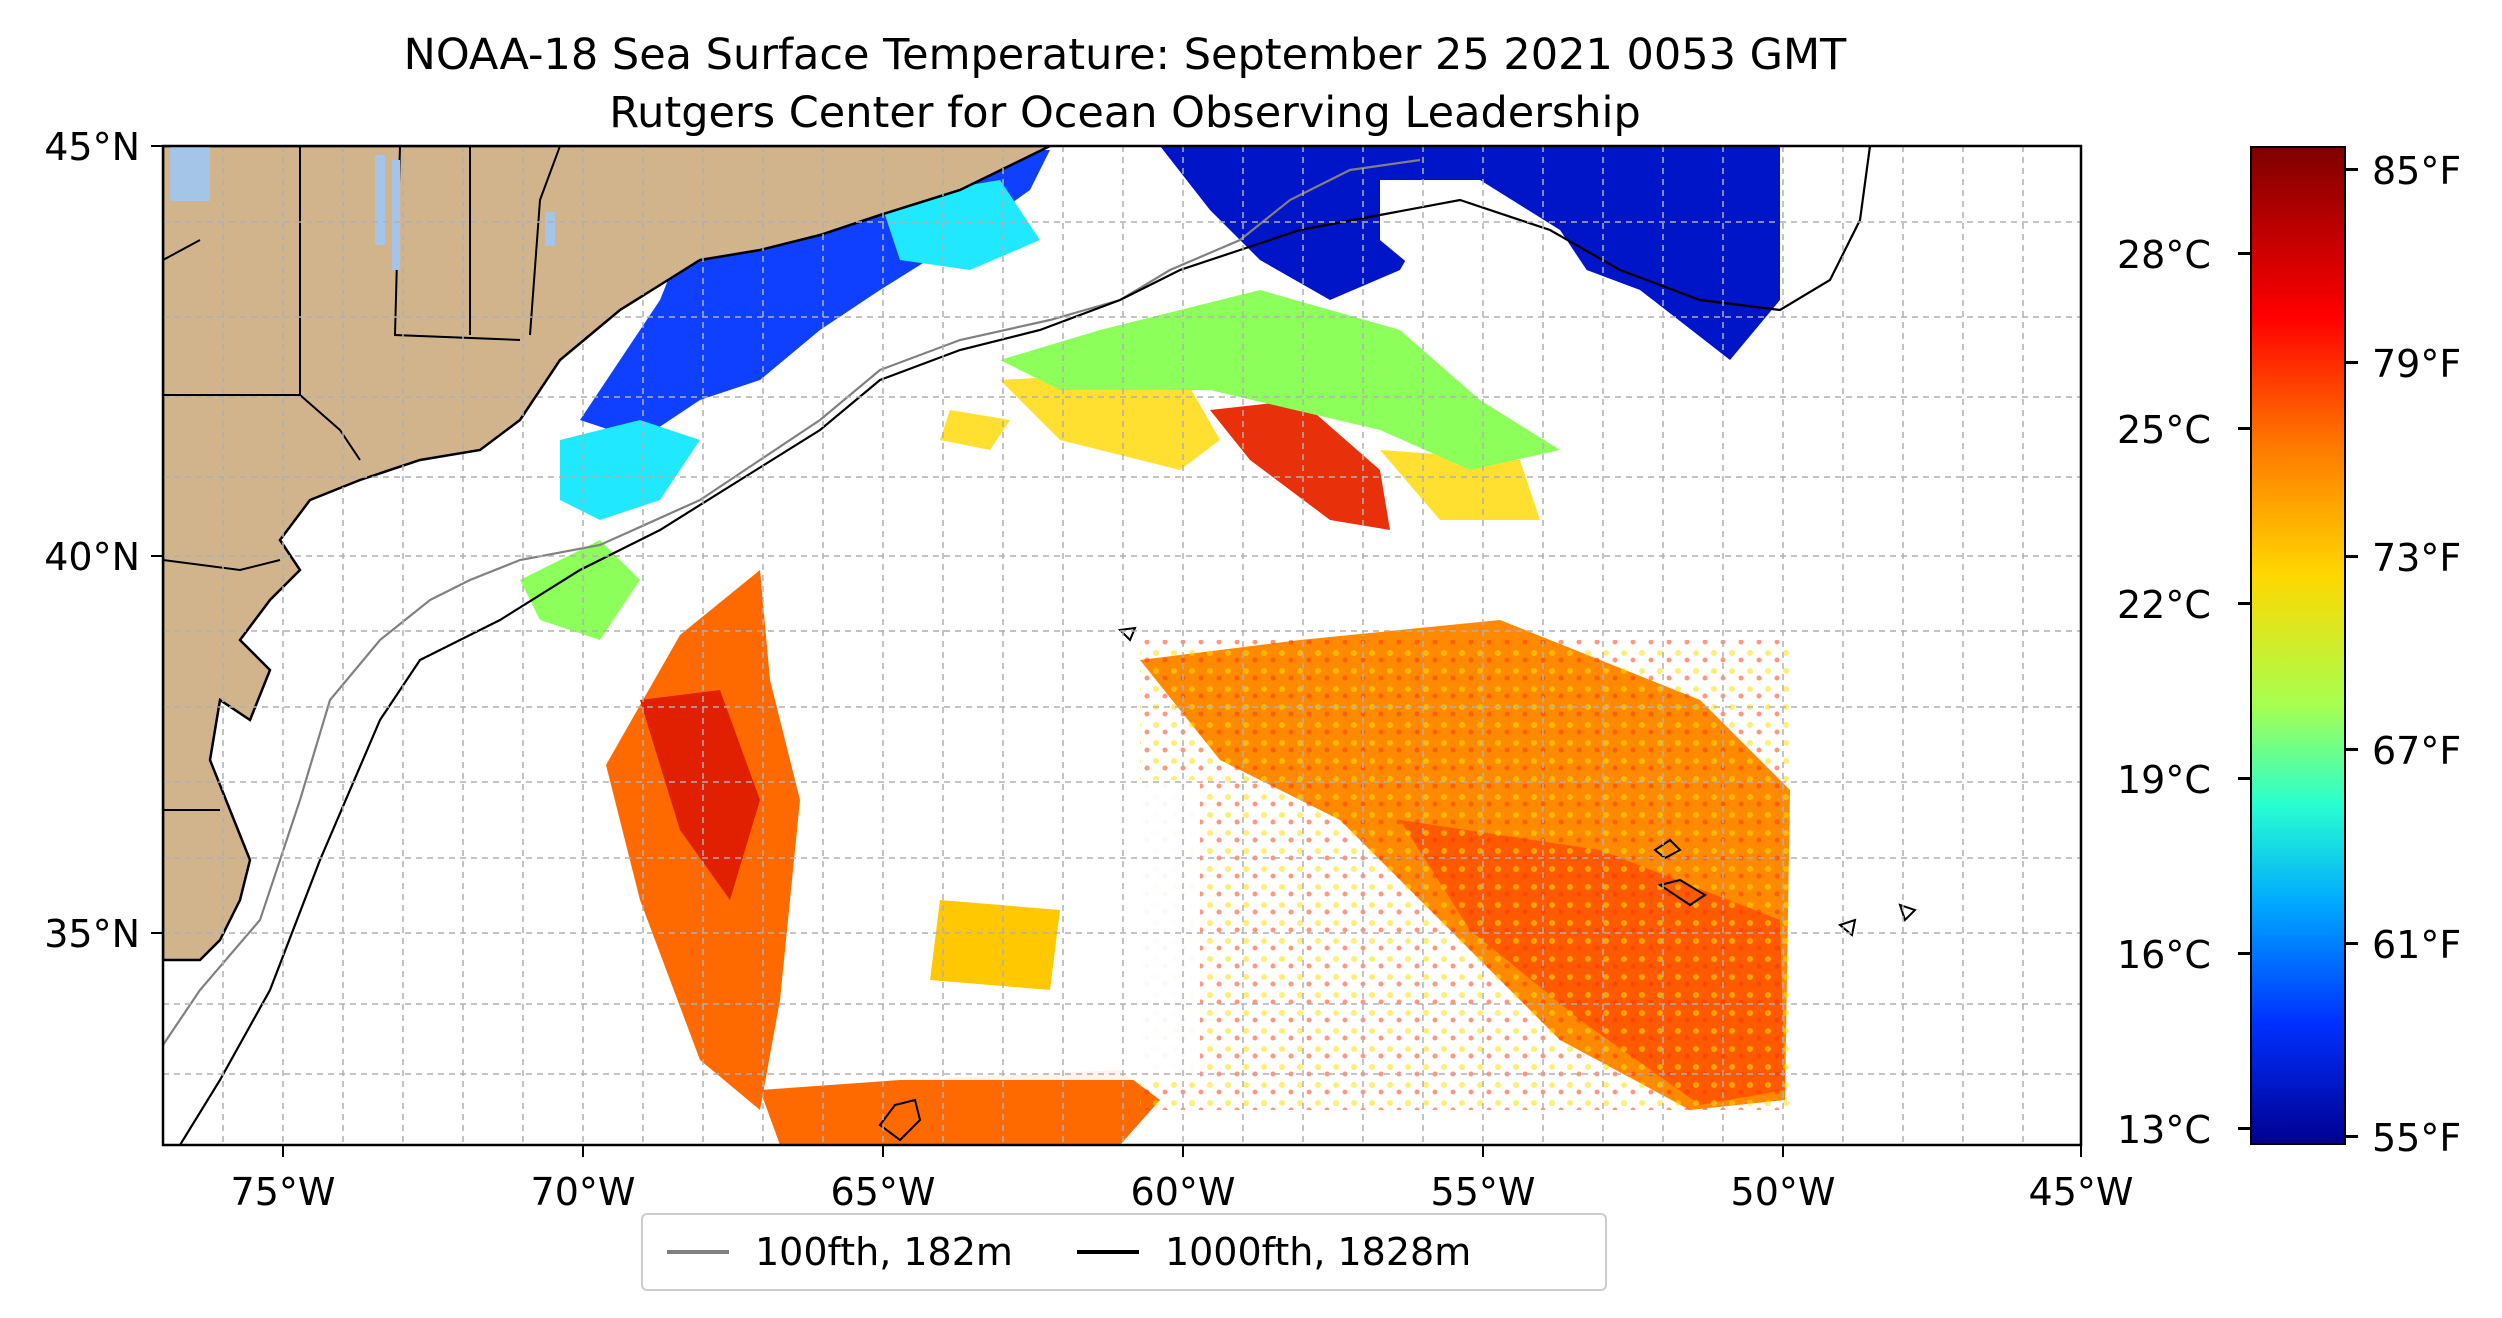 This screenshot has width=2502, height=1318. I want to click on sst-warm-core, so click(700, 795).